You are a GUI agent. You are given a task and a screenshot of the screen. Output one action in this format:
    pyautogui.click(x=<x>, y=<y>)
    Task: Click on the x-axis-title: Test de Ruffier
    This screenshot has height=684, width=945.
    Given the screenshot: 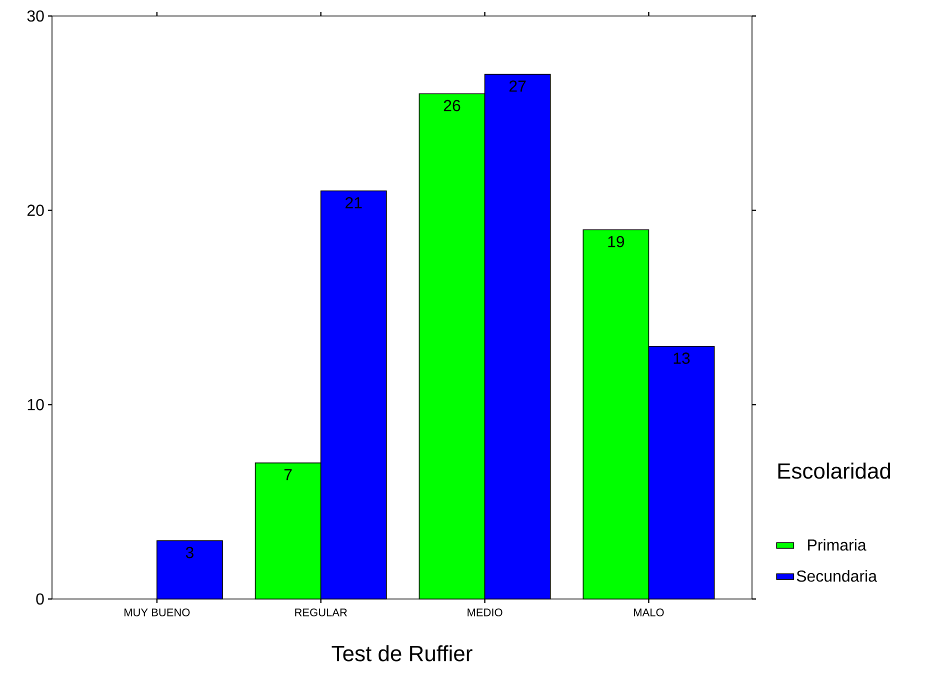 What is the action you would take?
    pyautogui.click(x=402, y=653)
    